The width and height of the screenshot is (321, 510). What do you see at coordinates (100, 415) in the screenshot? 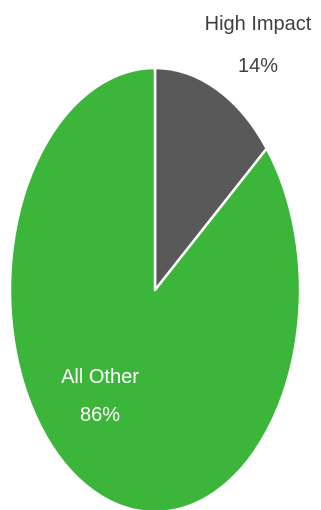
I see `slice-value-label-all-other: 86%` at bounding box center [100, 415].